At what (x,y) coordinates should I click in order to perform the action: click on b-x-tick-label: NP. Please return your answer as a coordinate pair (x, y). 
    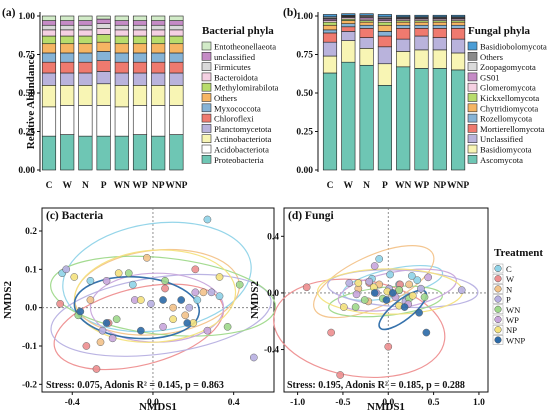
    Looking at the image, I should click on (439, 186).